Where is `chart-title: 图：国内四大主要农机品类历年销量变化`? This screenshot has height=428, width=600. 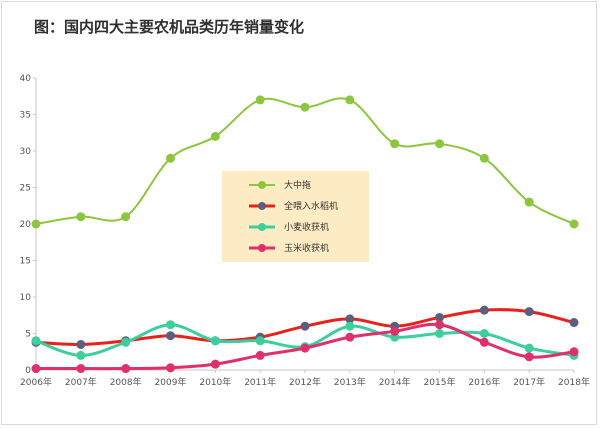 chart-title: 图：国内四大主要农机品类历年销量变化 is located at coordinates (169, 27).